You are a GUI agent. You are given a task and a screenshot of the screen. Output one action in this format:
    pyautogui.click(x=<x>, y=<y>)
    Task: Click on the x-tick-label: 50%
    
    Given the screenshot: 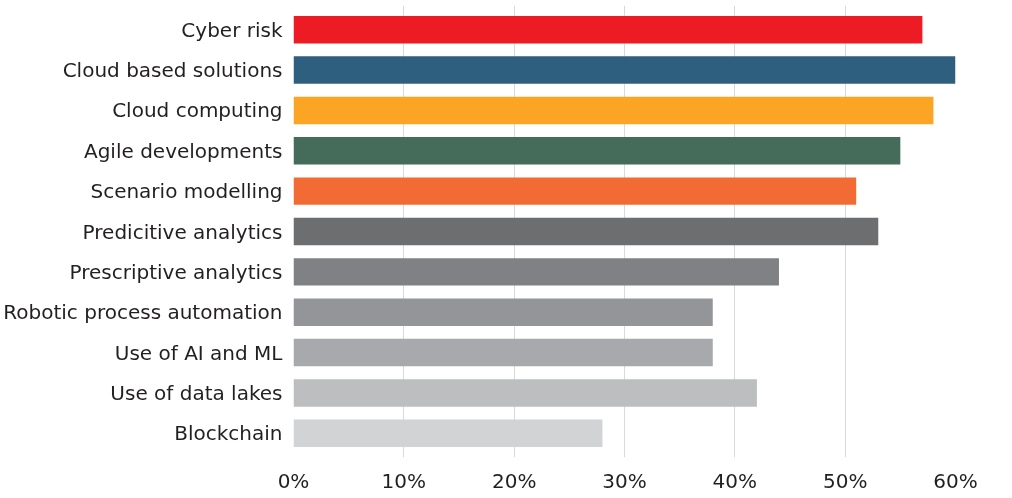 What is the action you would take?
    pyautogui.click(x=845, y=480)
    